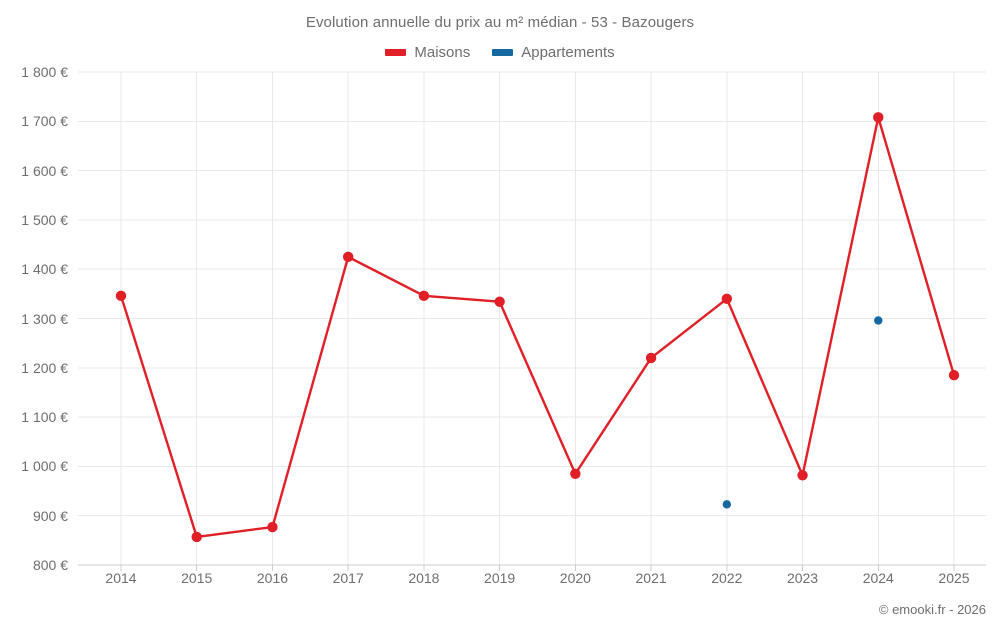 The image size is (1000, 625). What do you see at coordinates (727, 578) in the screenshot?
I see `x-axis-tick-label: 2022` at bounding box center [727, 578].